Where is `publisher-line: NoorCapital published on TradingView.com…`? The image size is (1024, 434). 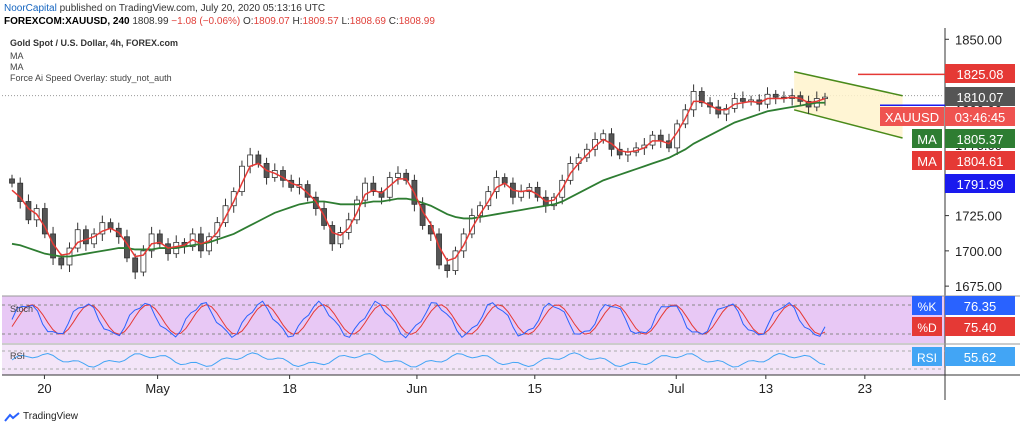
publisher-line: NoorCapital published on TradingView.com… is located at coordinates (164, 8).